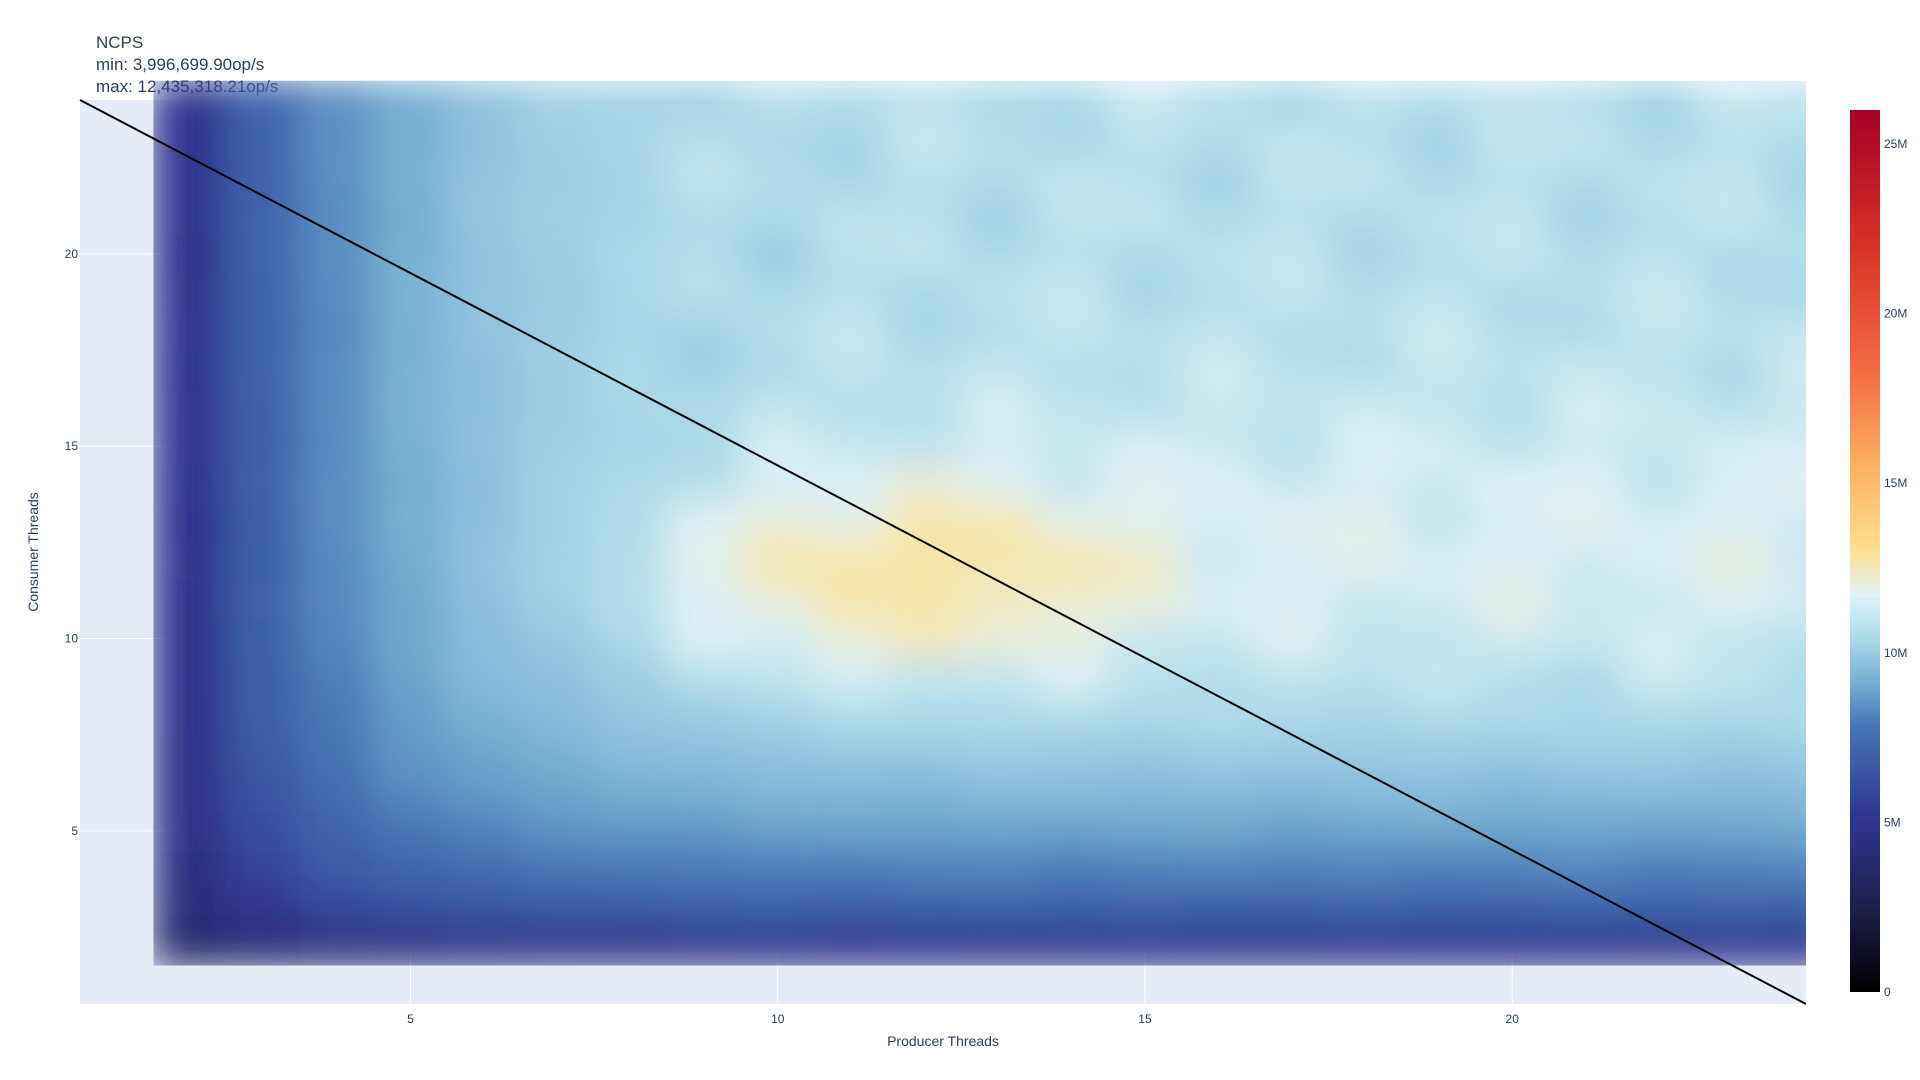 The image size is (1920, 1080). Describe the element at coordinates (410, 1019) in the screenshot. I see `x-tick-label: 5` at that location.